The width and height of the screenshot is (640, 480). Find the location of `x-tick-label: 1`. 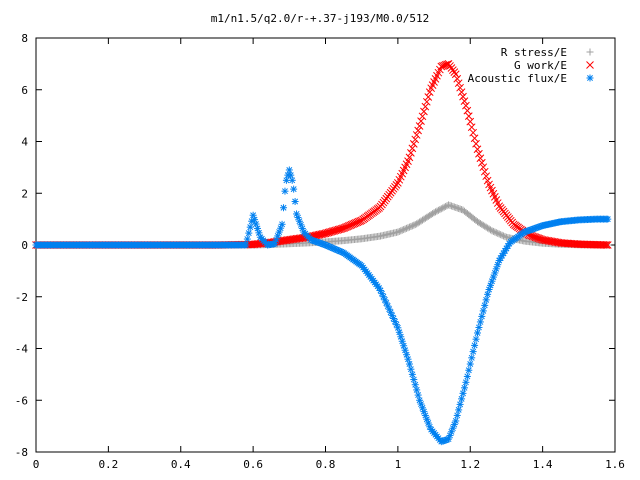

x-tick-label: 1 is located at coordinates (398, 464).